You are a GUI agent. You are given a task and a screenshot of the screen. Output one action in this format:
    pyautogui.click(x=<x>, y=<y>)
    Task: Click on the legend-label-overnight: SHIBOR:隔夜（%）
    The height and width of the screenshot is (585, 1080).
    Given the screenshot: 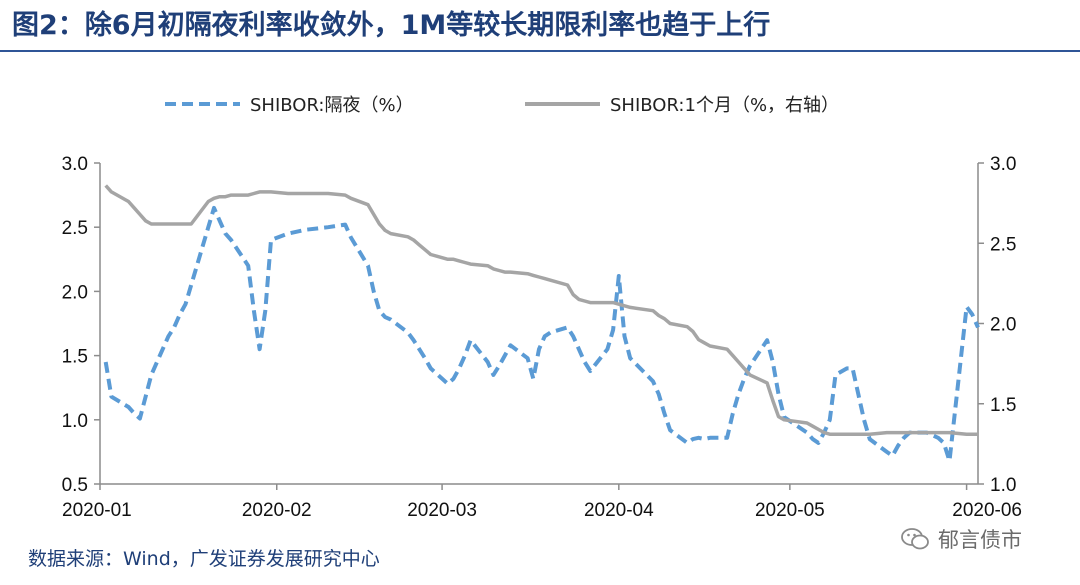 What is the action you would take?
    pyautogui.click(x=332, y=105)
    